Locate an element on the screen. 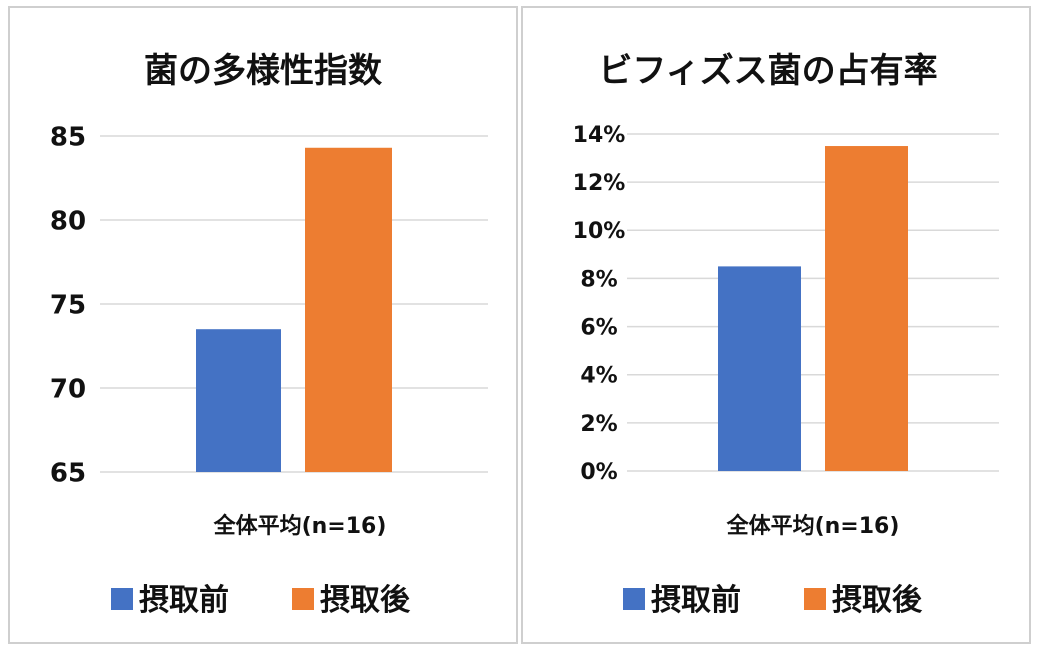  chart-title: ビフィズス菌の占有率 is located at coordinates (767, 71).